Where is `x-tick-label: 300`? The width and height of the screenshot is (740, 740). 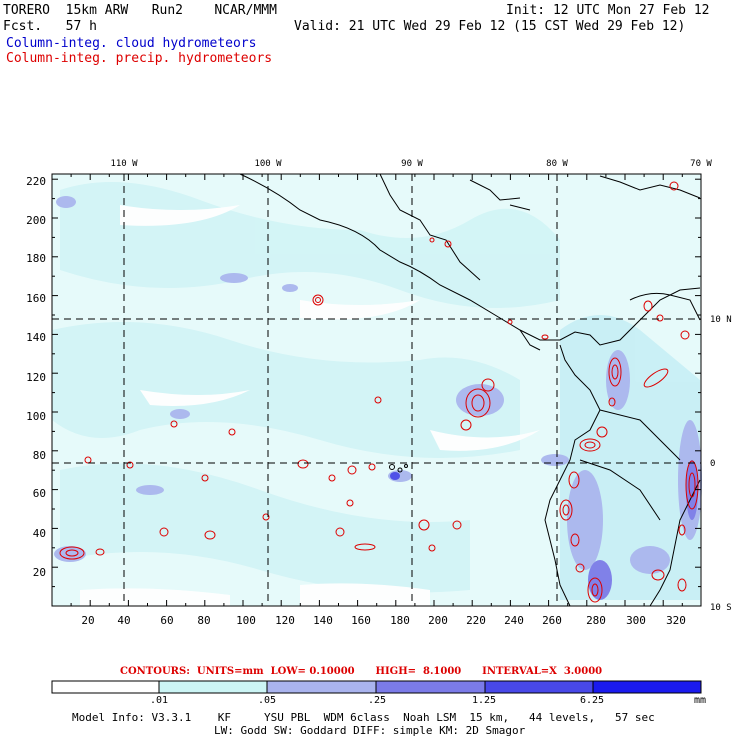
x-tick-label: 300 is located at coordinates (636, 620).